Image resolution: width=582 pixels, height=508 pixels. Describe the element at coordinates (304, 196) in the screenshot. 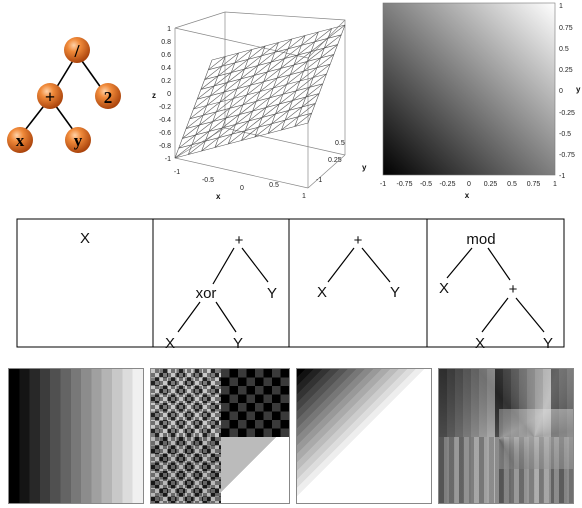

I see `x-tick: 1` at that location.